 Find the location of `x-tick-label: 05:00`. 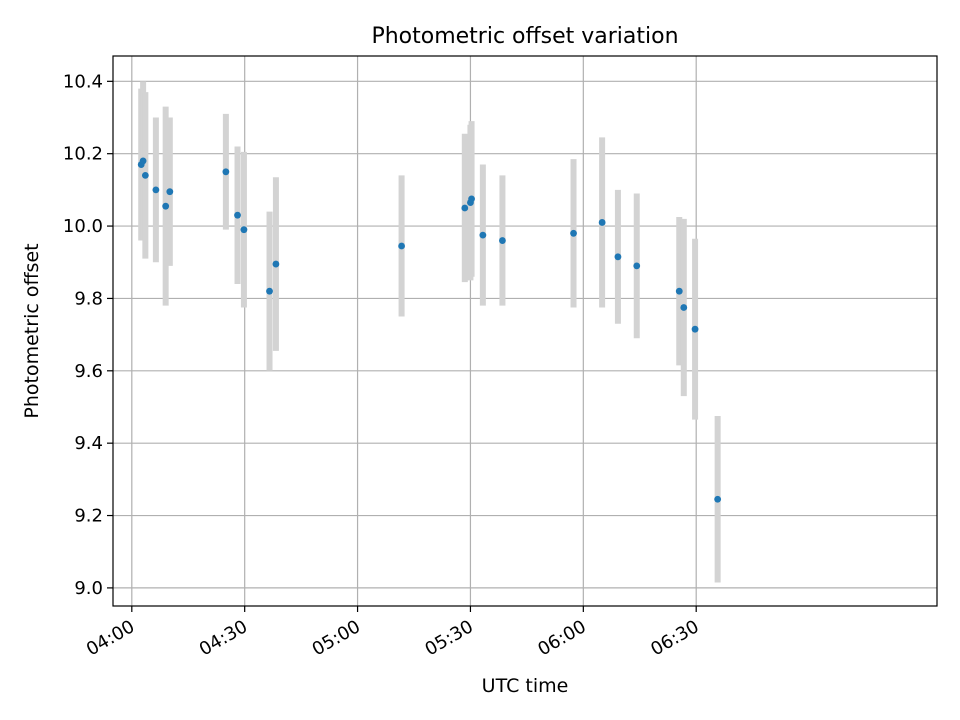

x-tick-label: 05:00 is located at coordinates (336, 638).